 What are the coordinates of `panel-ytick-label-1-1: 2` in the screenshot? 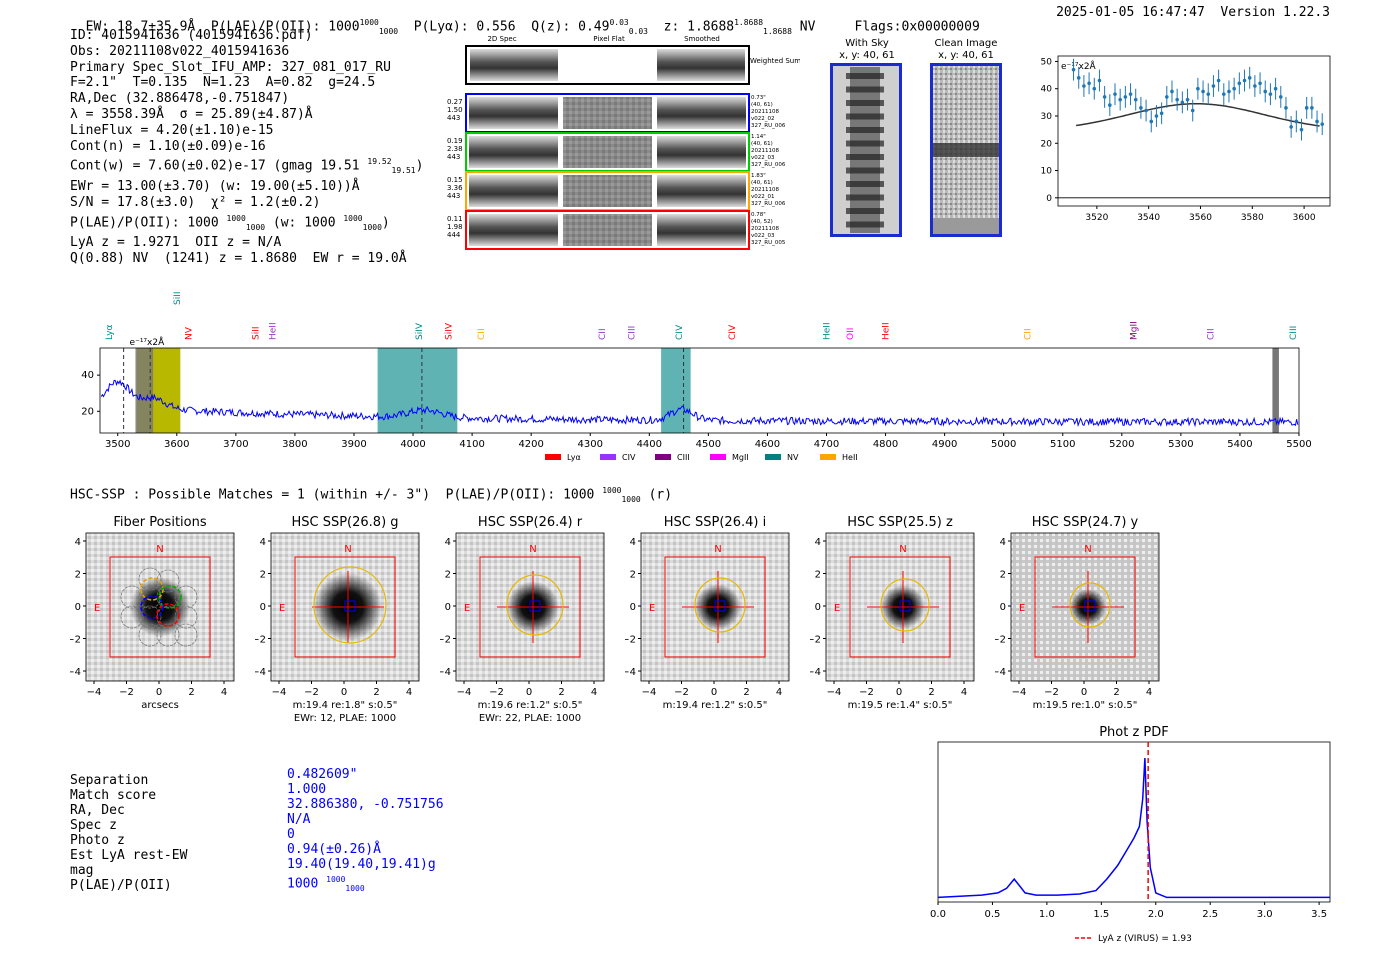 It's located at (263, 575).